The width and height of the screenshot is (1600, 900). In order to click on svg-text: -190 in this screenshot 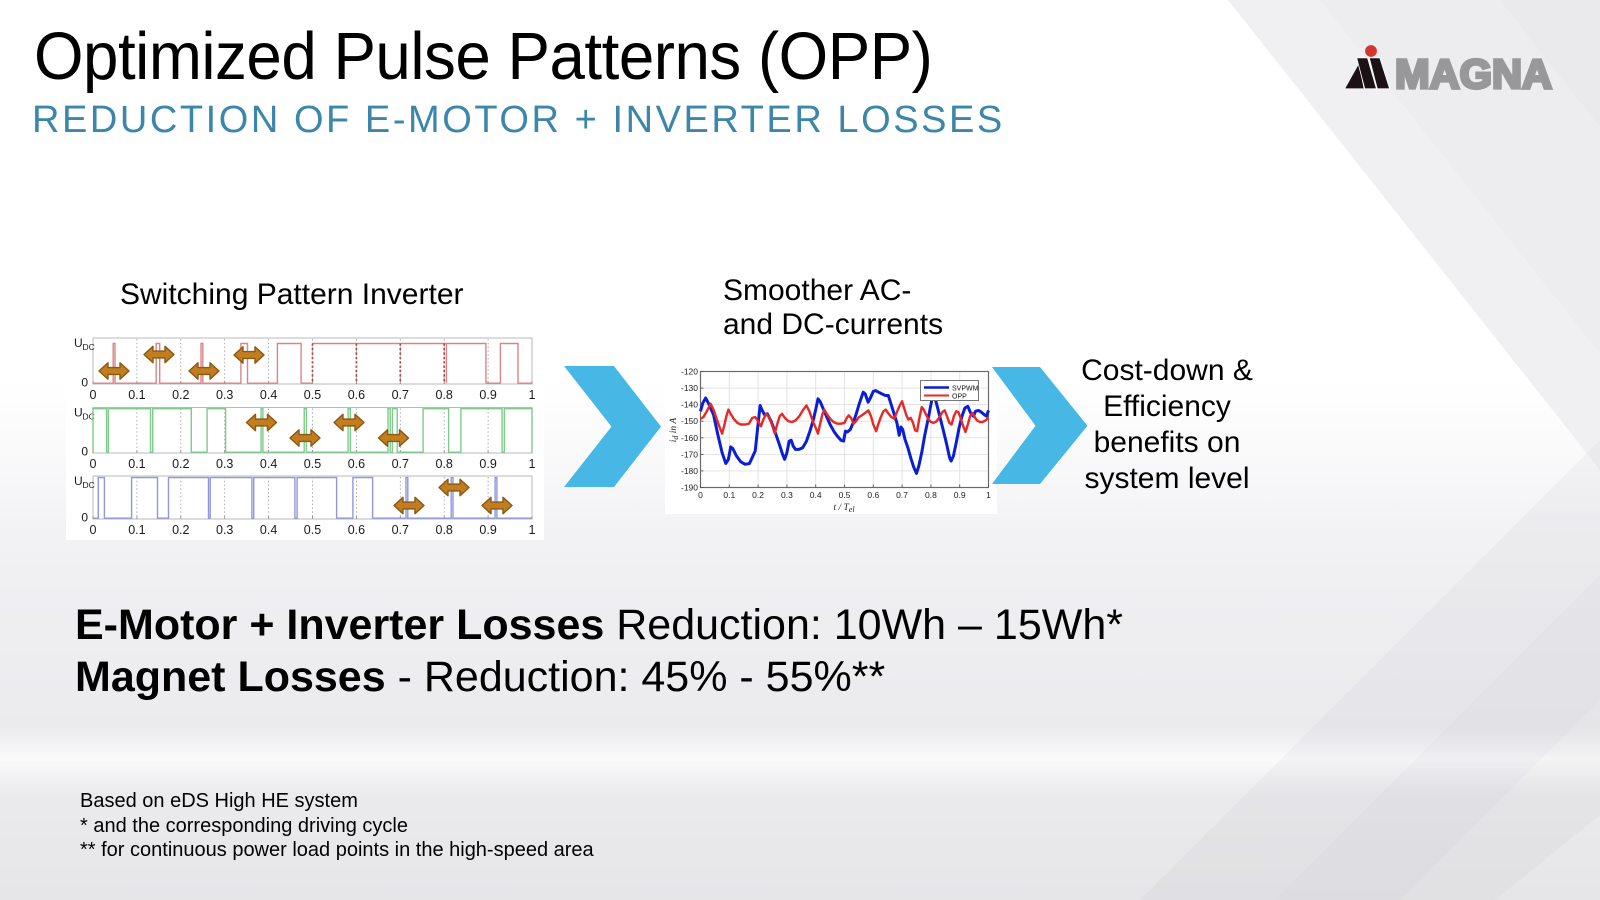, I will do `click(689, 488)`.